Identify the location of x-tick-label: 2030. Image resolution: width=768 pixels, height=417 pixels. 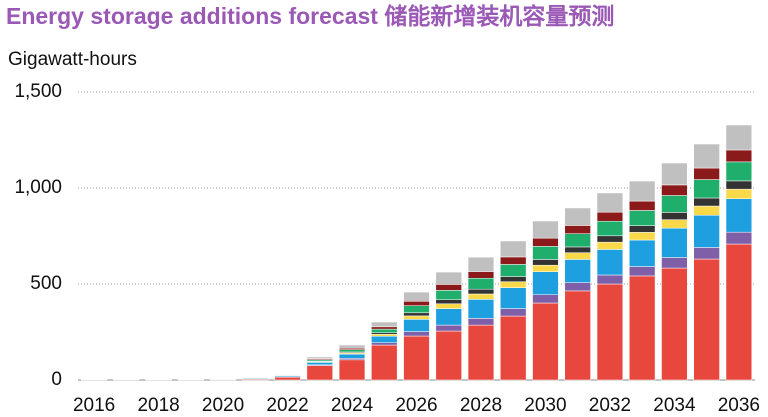
(545, 405).